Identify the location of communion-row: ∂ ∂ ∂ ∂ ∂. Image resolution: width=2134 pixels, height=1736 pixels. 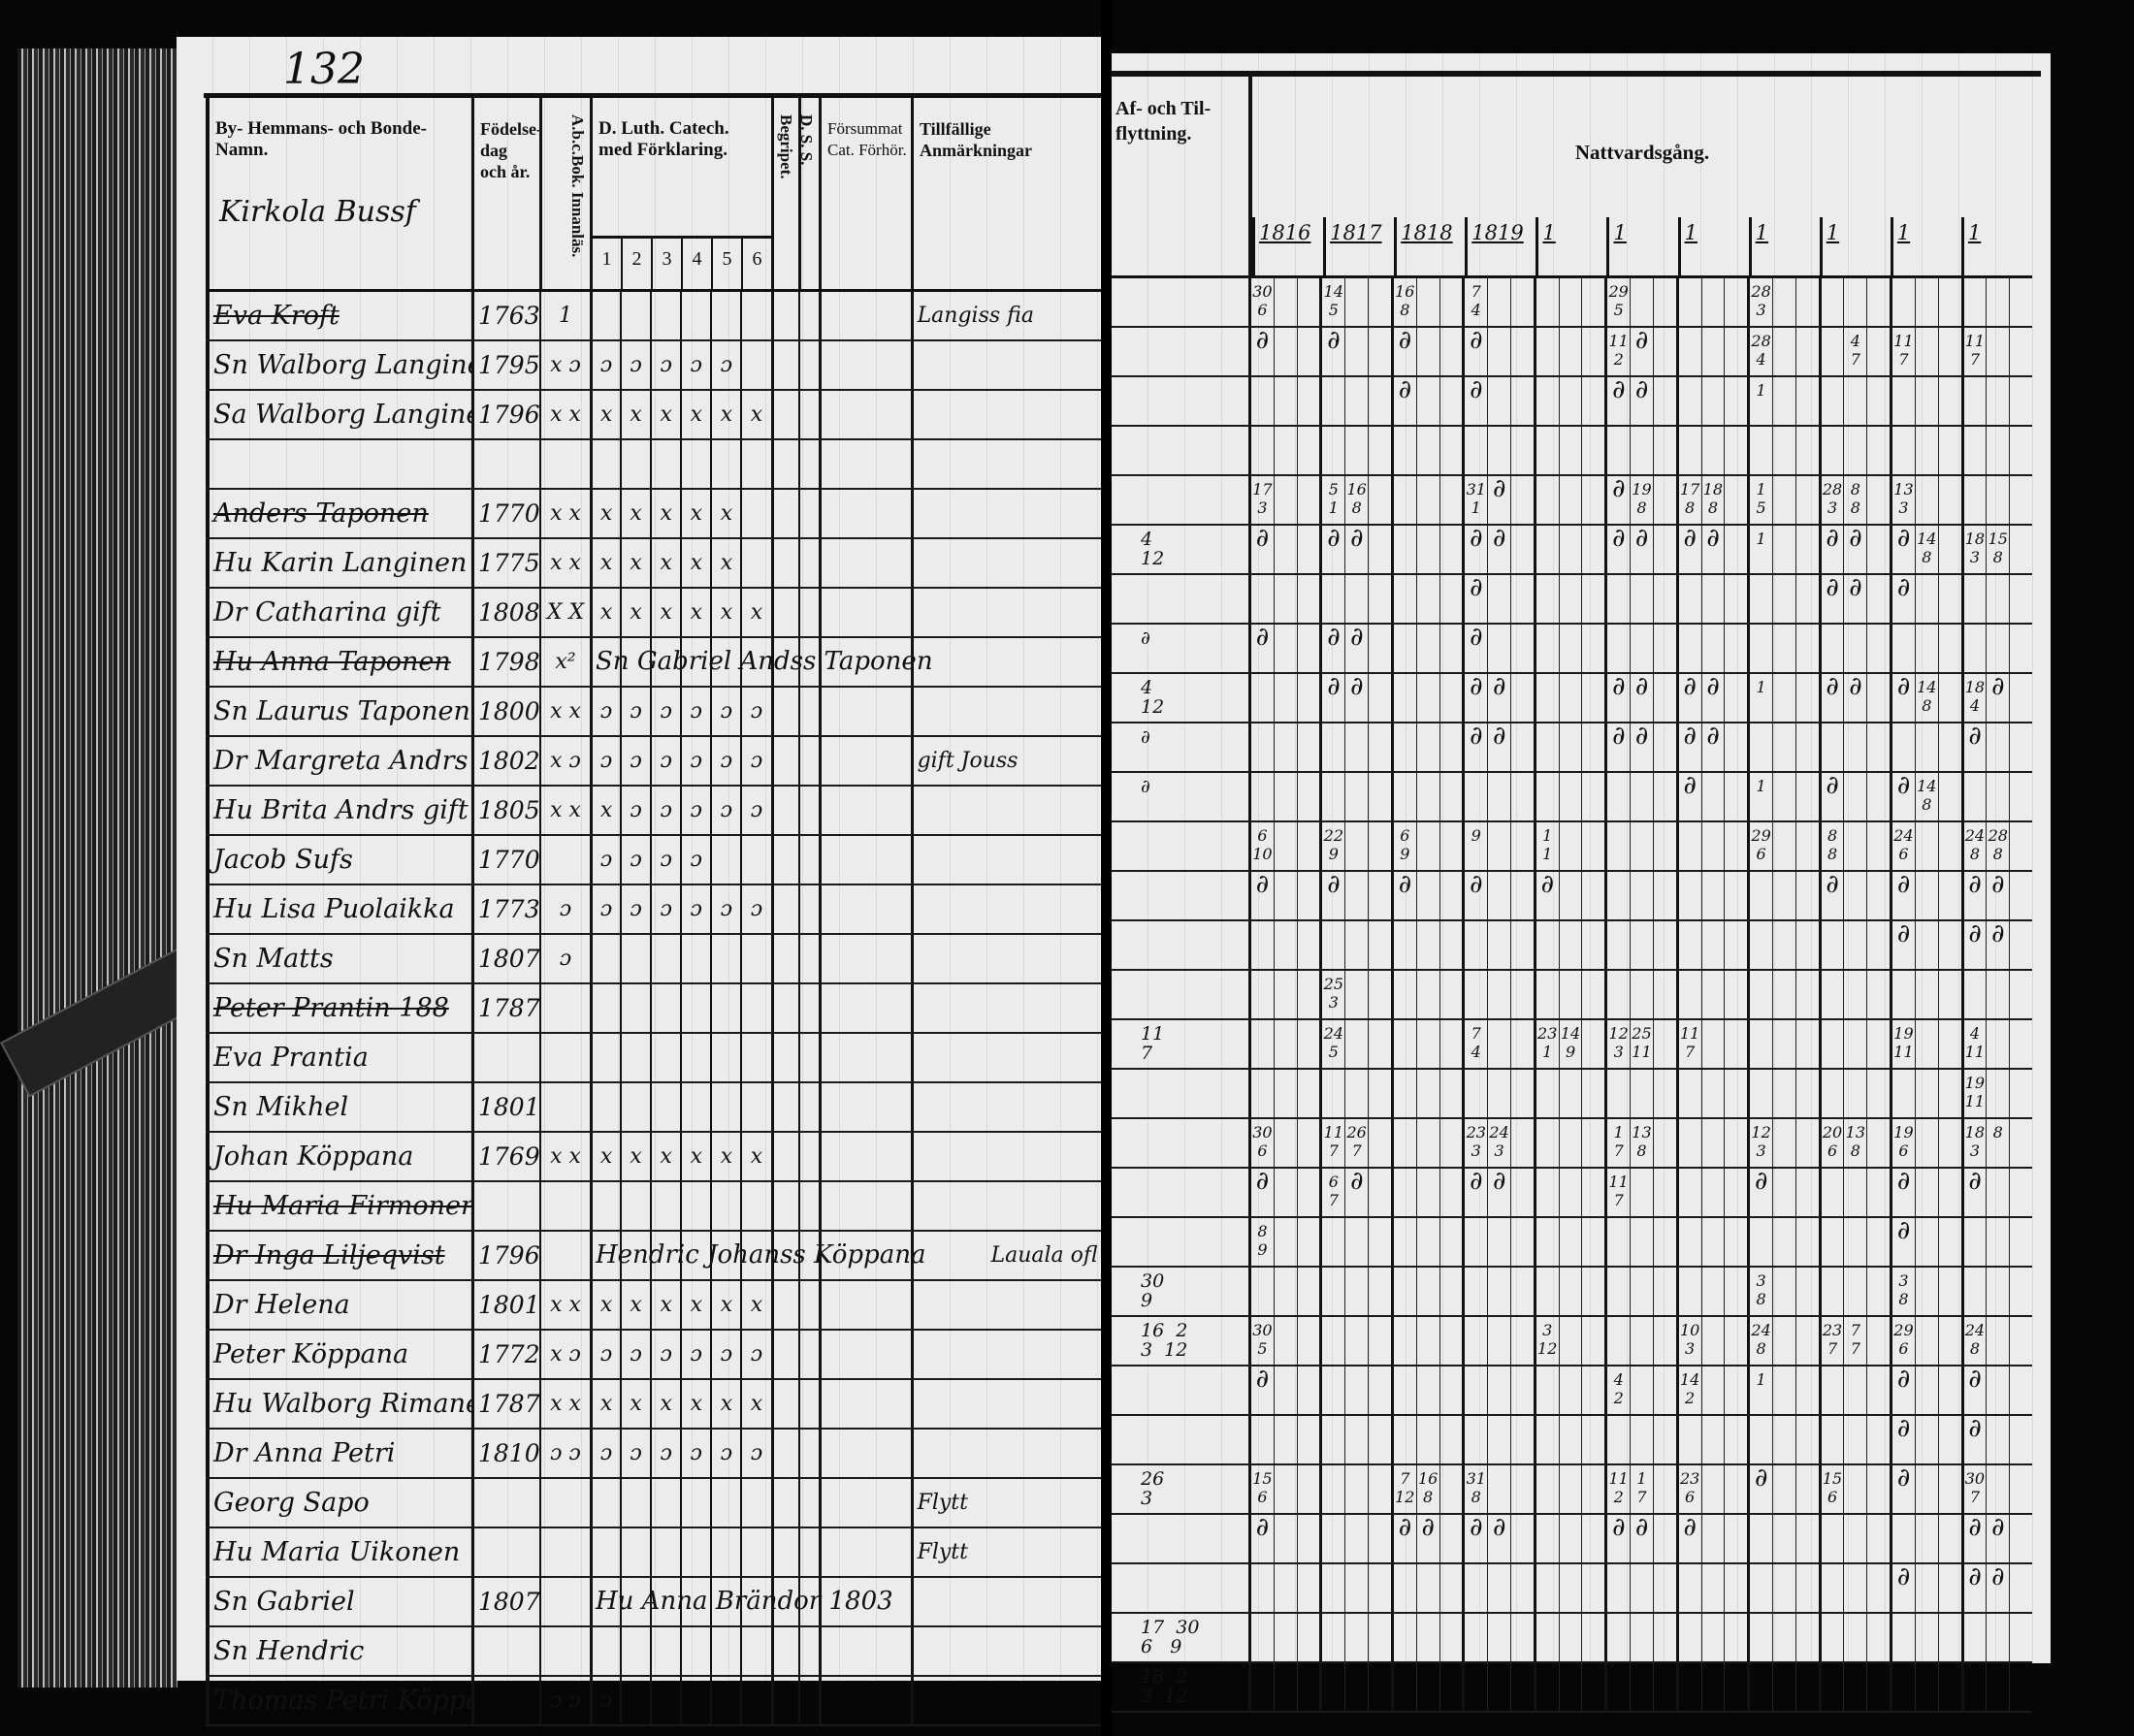
(1572, 649).